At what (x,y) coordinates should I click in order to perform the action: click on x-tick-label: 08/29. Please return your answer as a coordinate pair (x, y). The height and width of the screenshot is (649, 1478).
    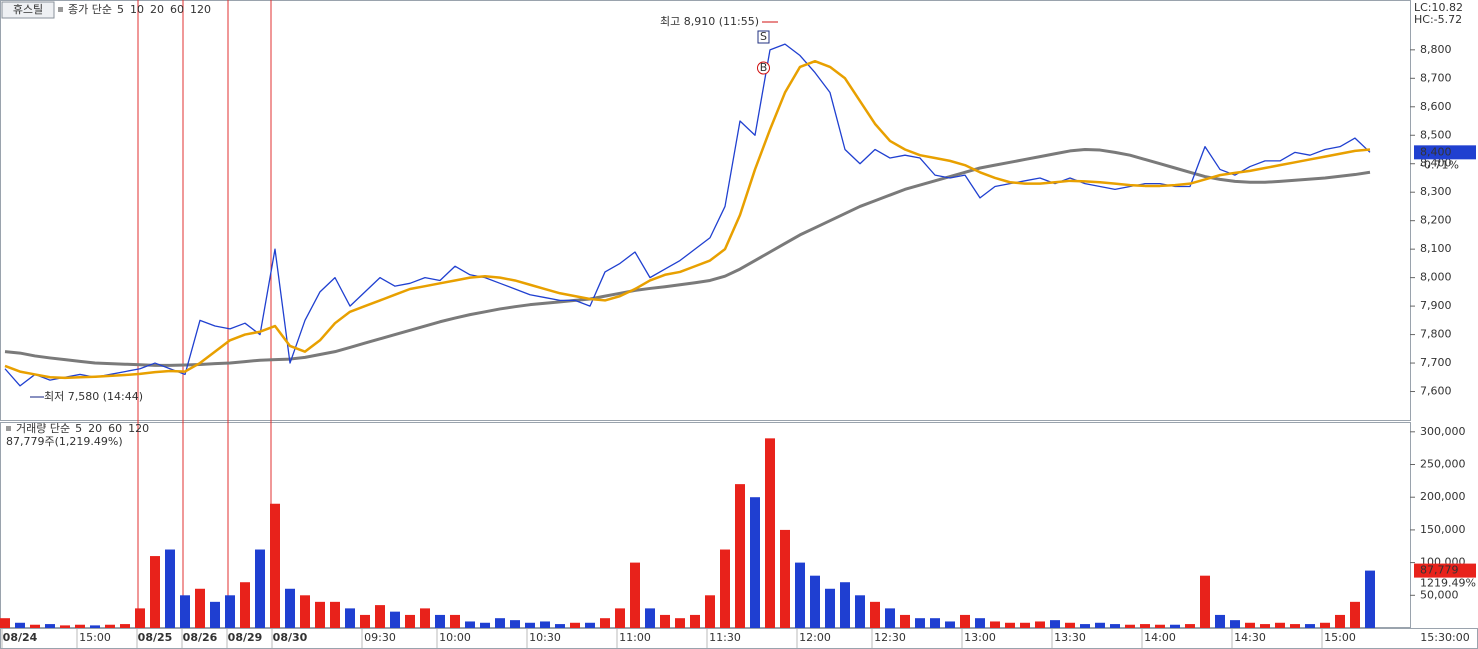
    Looking at the image, I should click on (245, 637).